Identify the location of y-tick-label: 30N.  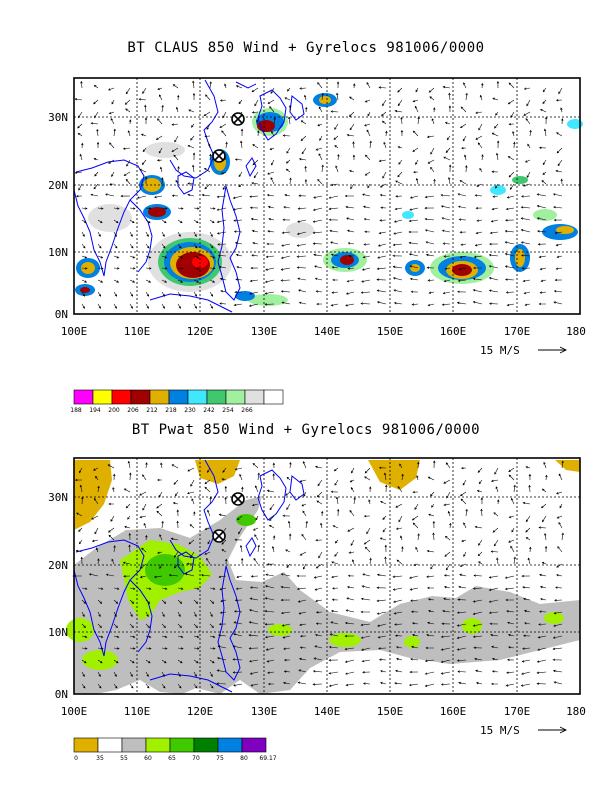
(58, 497).